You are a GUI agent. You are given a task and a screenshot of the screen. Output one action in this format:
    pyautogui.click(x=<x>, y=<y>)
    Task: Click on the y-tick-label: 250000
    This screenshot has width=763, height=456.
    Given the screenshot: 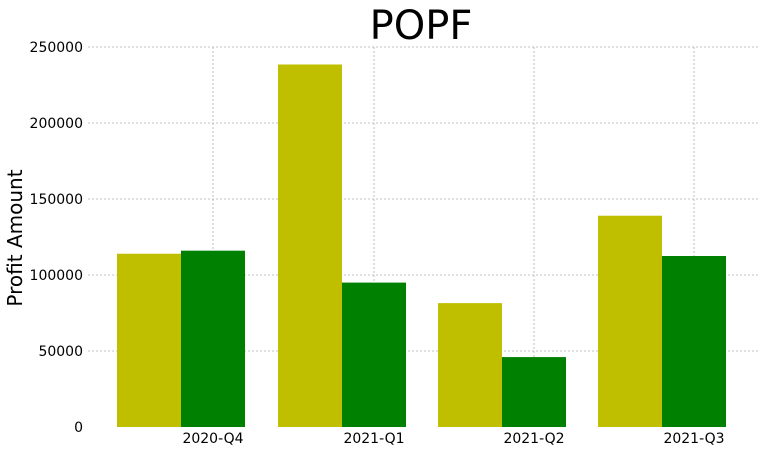 What is the action you would take?
    pyautogui.click(x=56, y=48)
    